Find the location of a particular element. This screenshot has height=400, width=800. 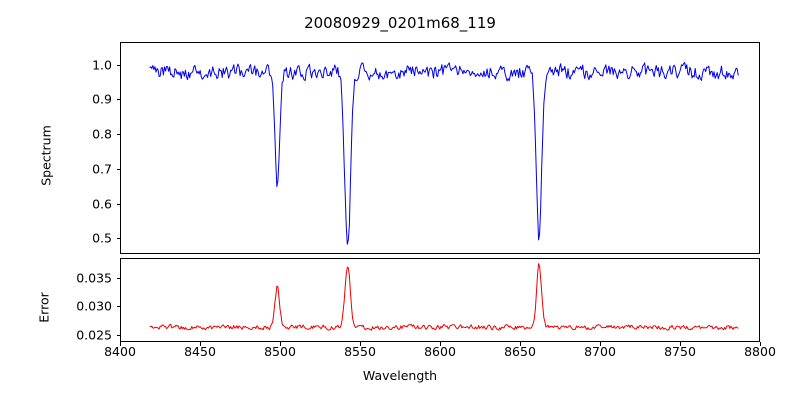

y-tick-label-spectrum-1: 0.6 is located at coordinates (102, 204).